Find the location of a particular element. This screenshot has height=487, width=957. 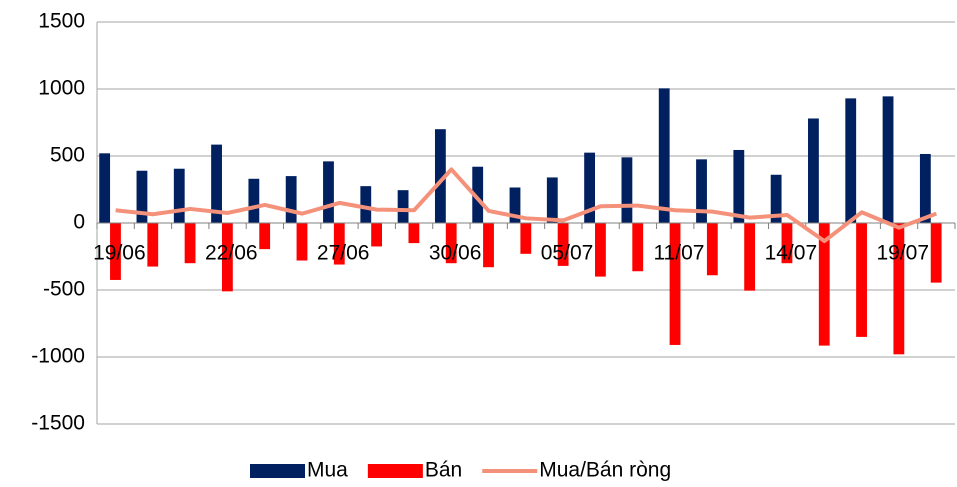

y-tick-label: 0 is located at coordinates (79, 222).